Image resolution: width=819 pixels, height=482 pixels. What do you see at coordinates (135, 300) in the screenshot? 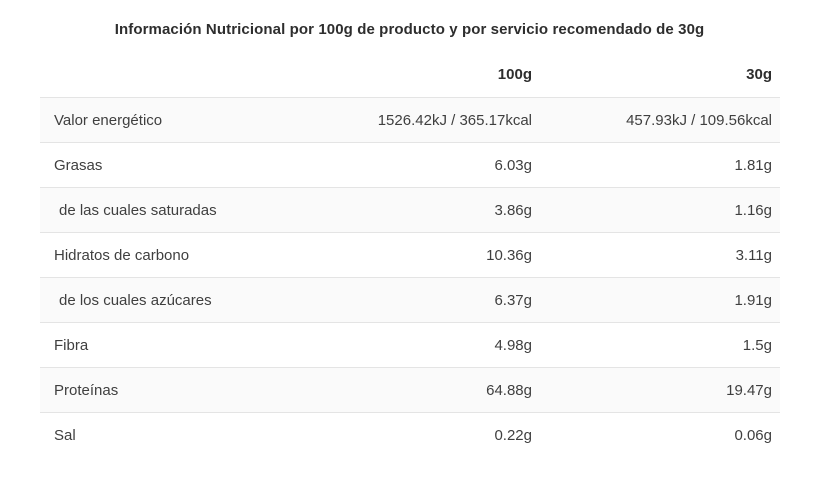
I see `row-label: de los cuales azúcares` at bounding box center [135, 300].